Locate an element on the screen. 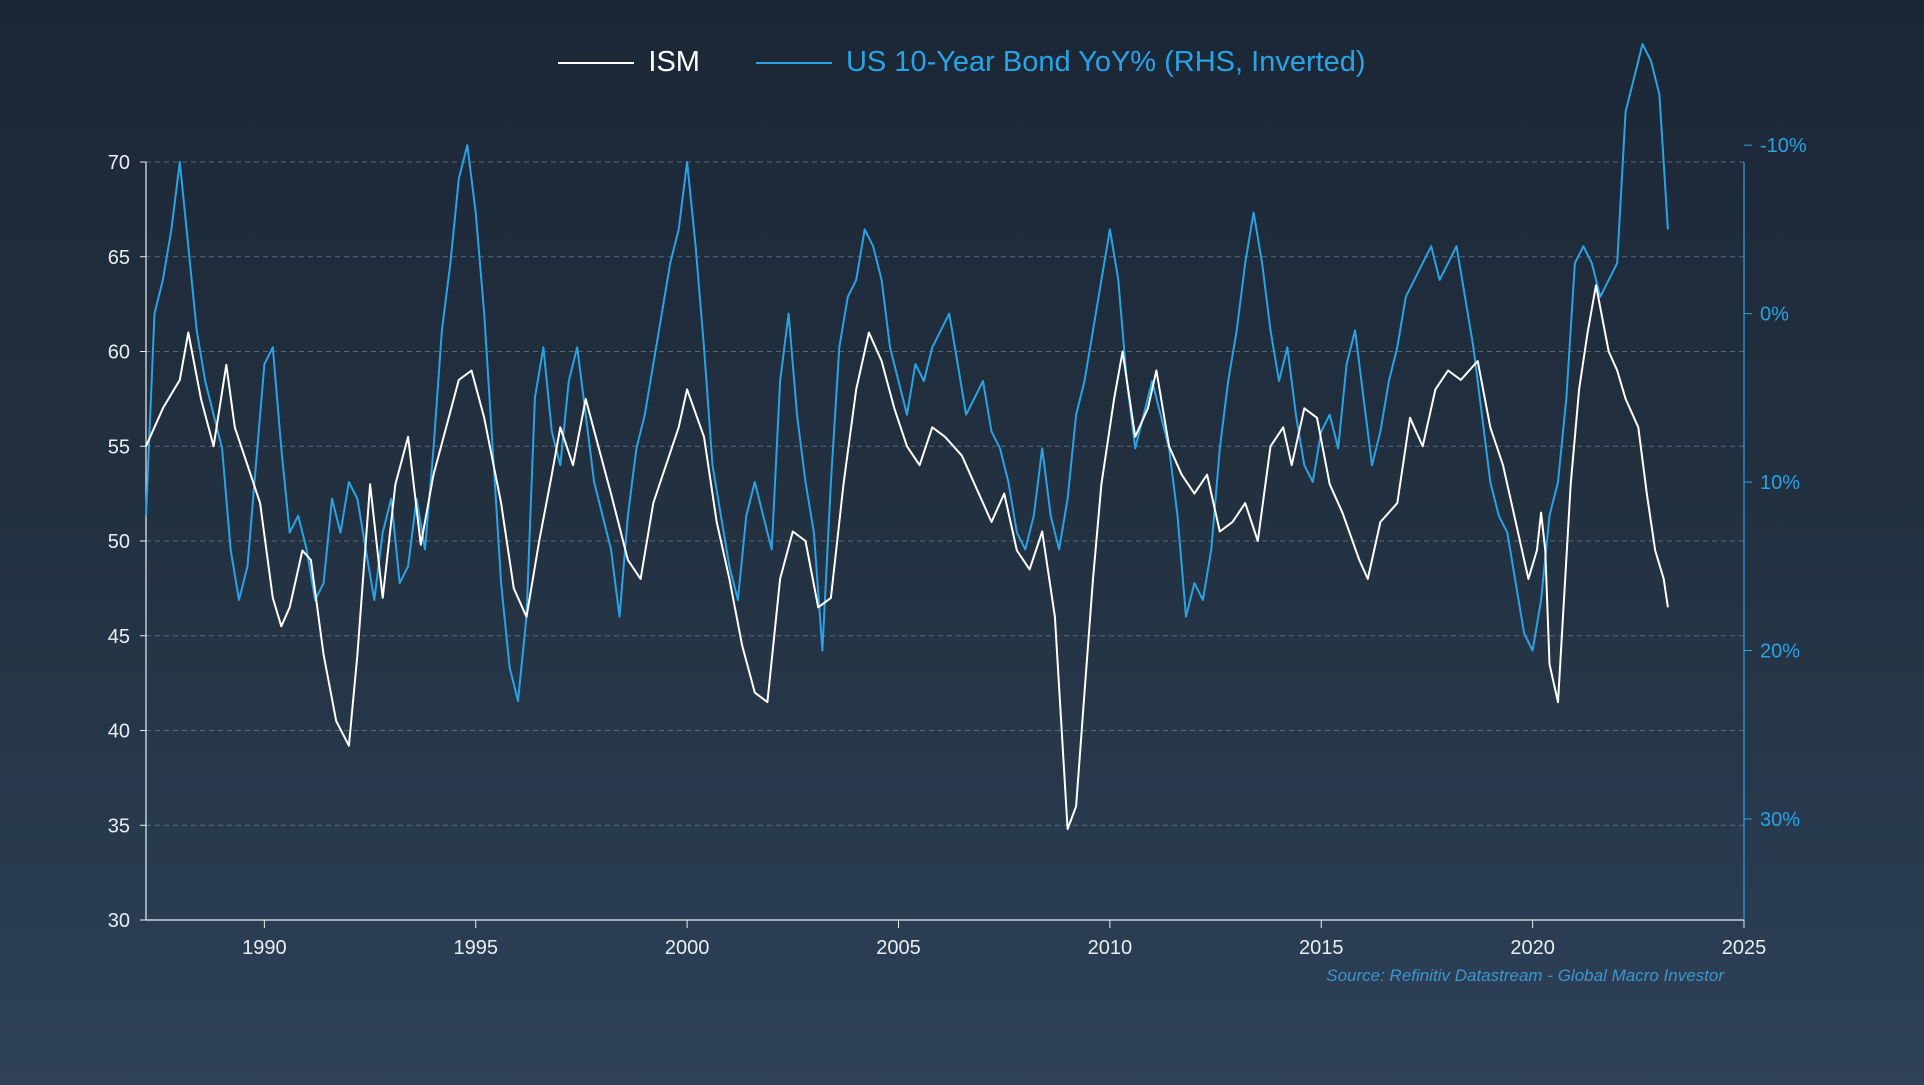 The image size is (1924, 1085). y-right-tick-label: 30% is located at coordinates (1780, 820).